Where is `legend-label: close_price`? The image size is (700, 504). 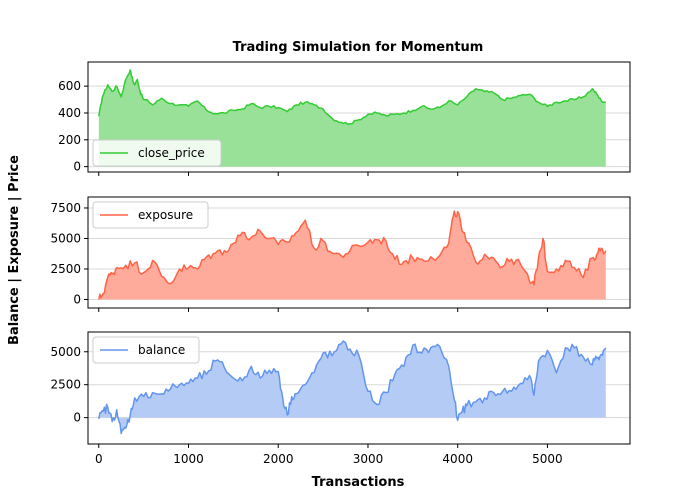 legend-label: close_price is located at coordinates (171, 153).